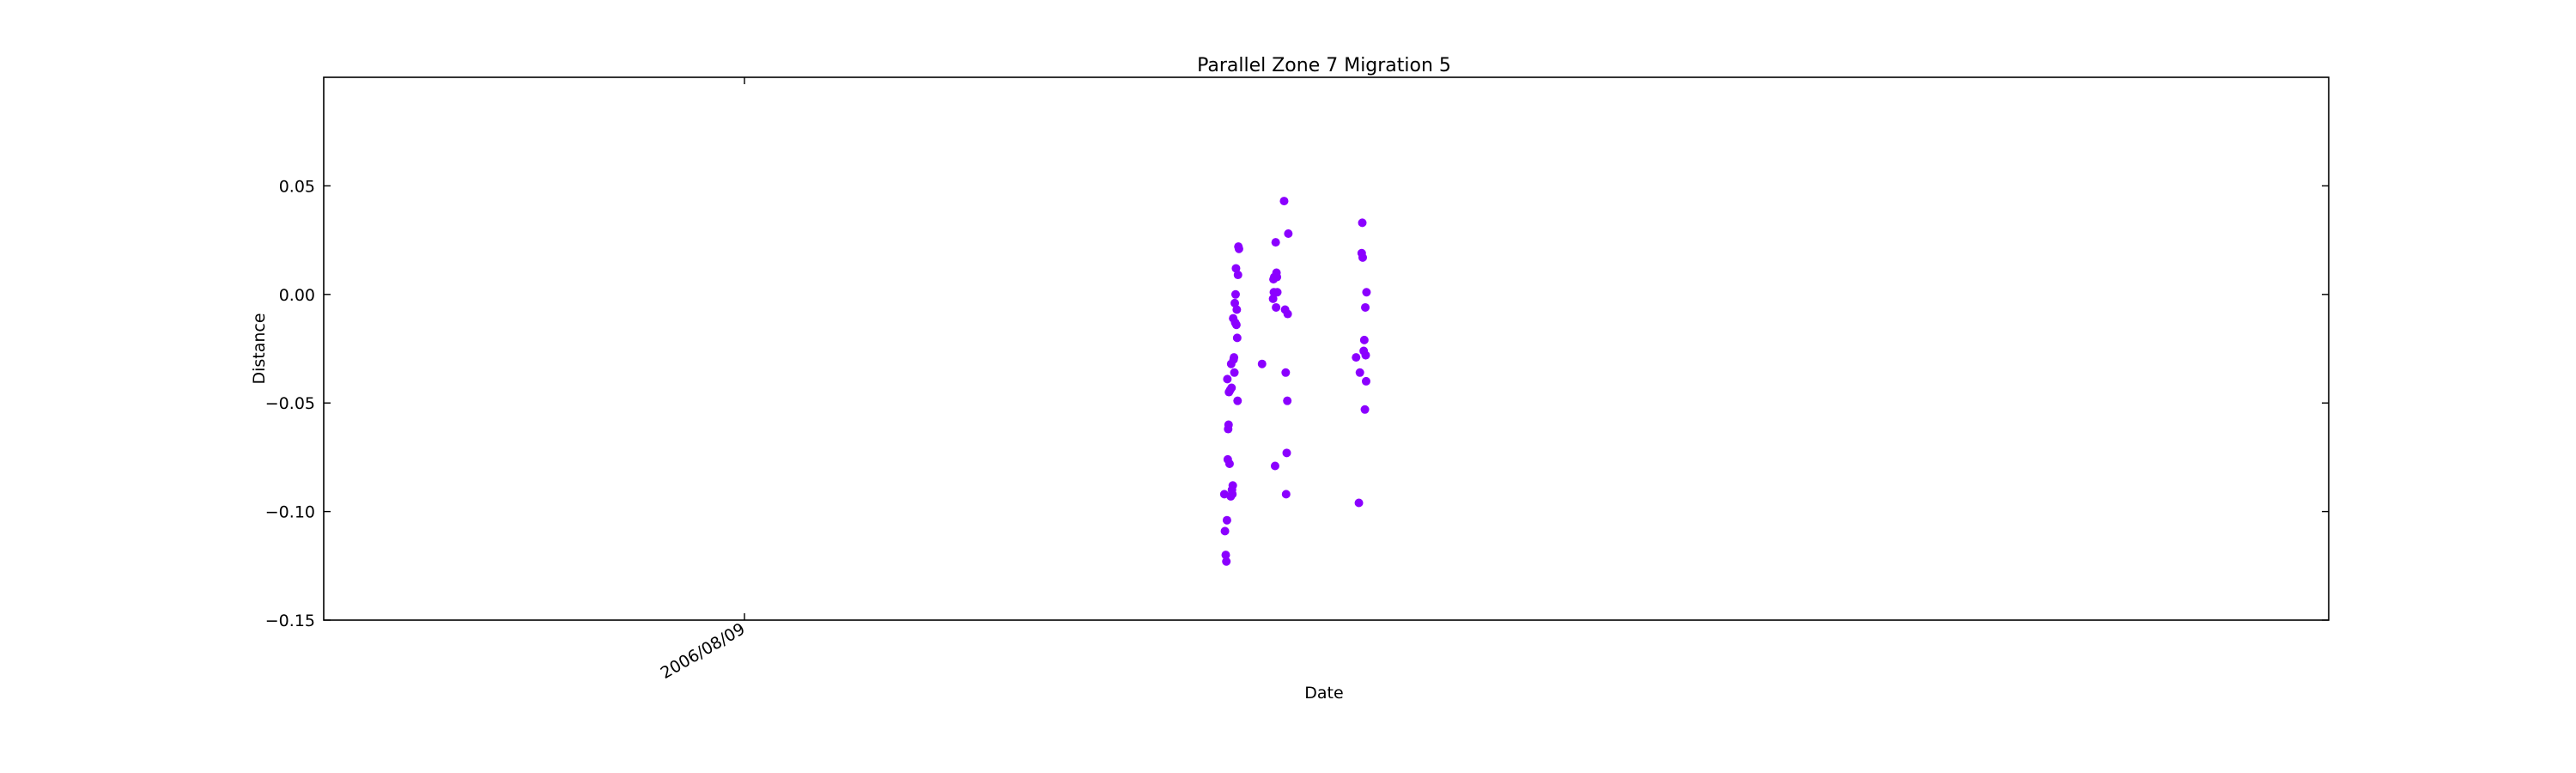  Describe the element at coordinates (290, 403) in the screenshot. I see `y-tick-label: −0.05` at that location.